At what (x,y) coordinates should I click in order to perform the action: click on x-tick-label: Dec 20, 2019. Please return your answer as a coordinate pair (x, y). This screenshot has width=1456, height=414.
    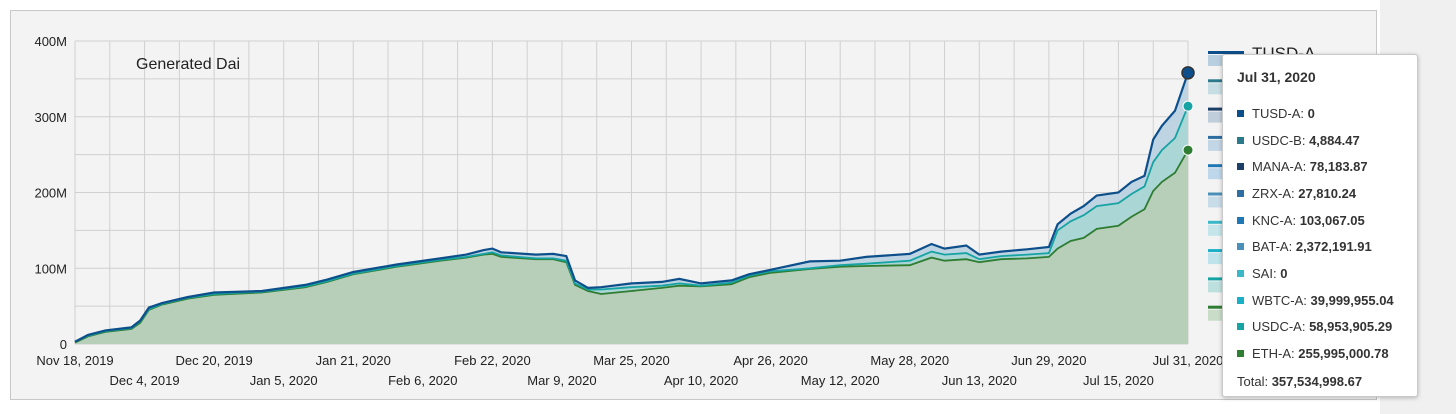
    Looking at the image, I should click on (213, 360).